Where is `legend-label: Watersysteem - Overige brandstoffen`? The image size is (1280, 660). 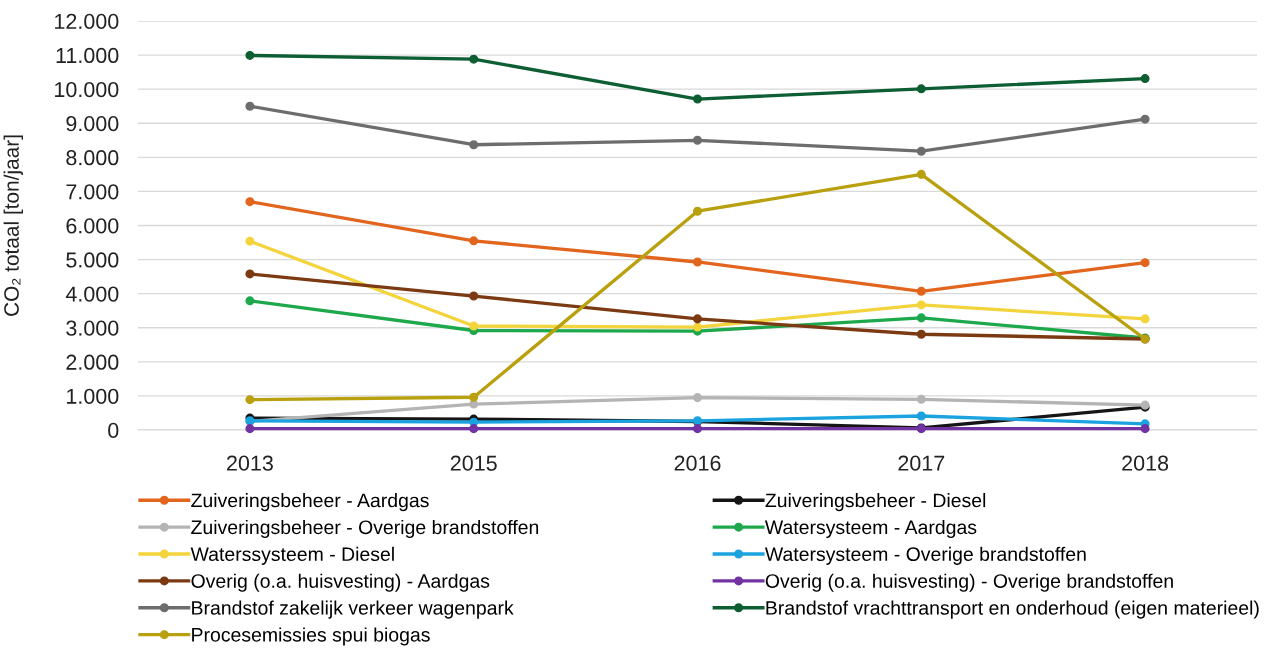
legend-label: Watersysteem - Overige brandstoffen is located at coordinates (925, 555).